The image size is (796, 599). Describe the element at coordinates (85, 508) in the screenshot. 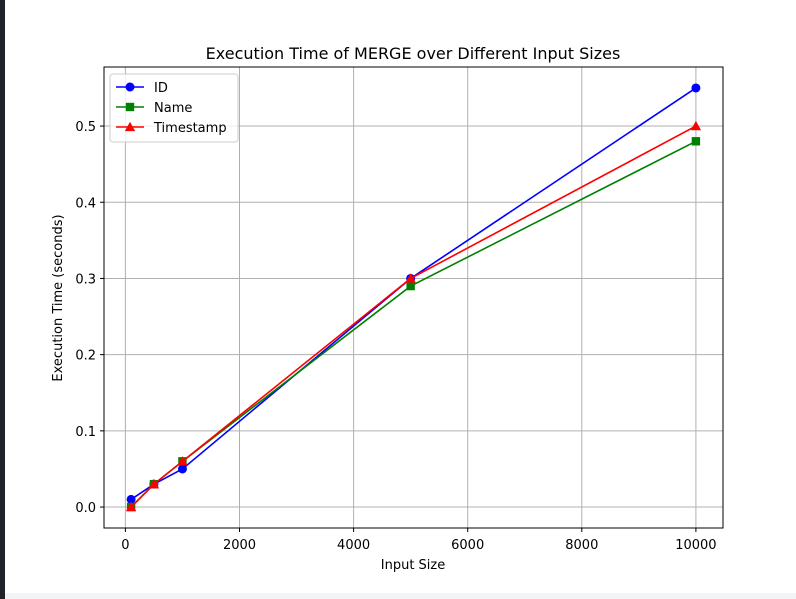

I see `y-tick-label: 0.0` at that location.